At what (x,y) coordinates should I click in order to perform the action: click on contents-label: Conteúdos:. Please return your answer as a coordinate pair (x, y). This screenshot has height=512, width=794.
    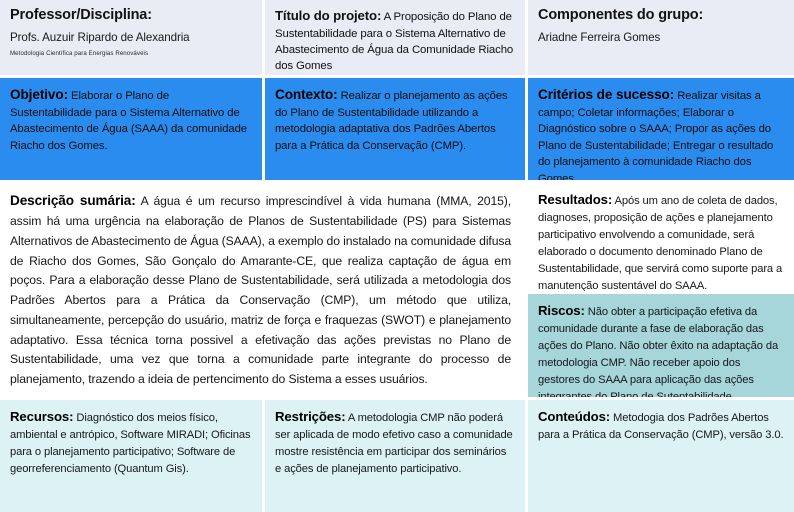
    Looking at the image, I should click on (574, 416).